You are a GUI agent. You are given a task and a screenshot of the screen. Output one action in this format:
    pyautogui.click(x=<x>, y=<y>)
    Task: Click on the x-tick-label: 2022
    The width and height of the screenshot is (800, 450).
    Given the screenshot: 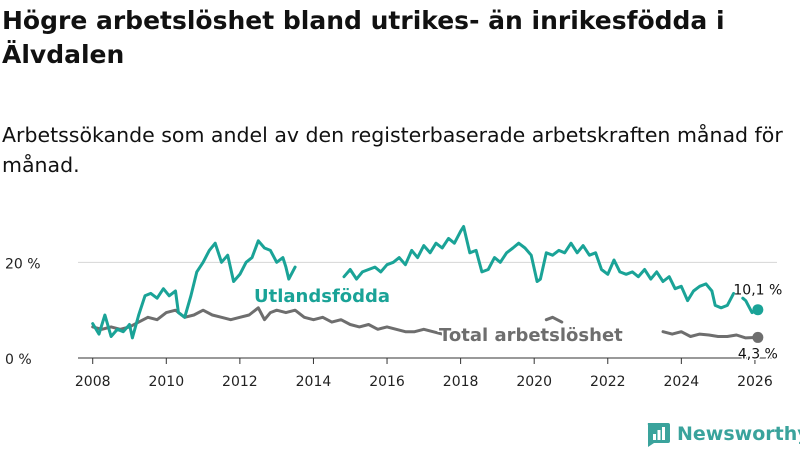 What is the action you would take?
    pyautogui.click(x=608, y=382)
    